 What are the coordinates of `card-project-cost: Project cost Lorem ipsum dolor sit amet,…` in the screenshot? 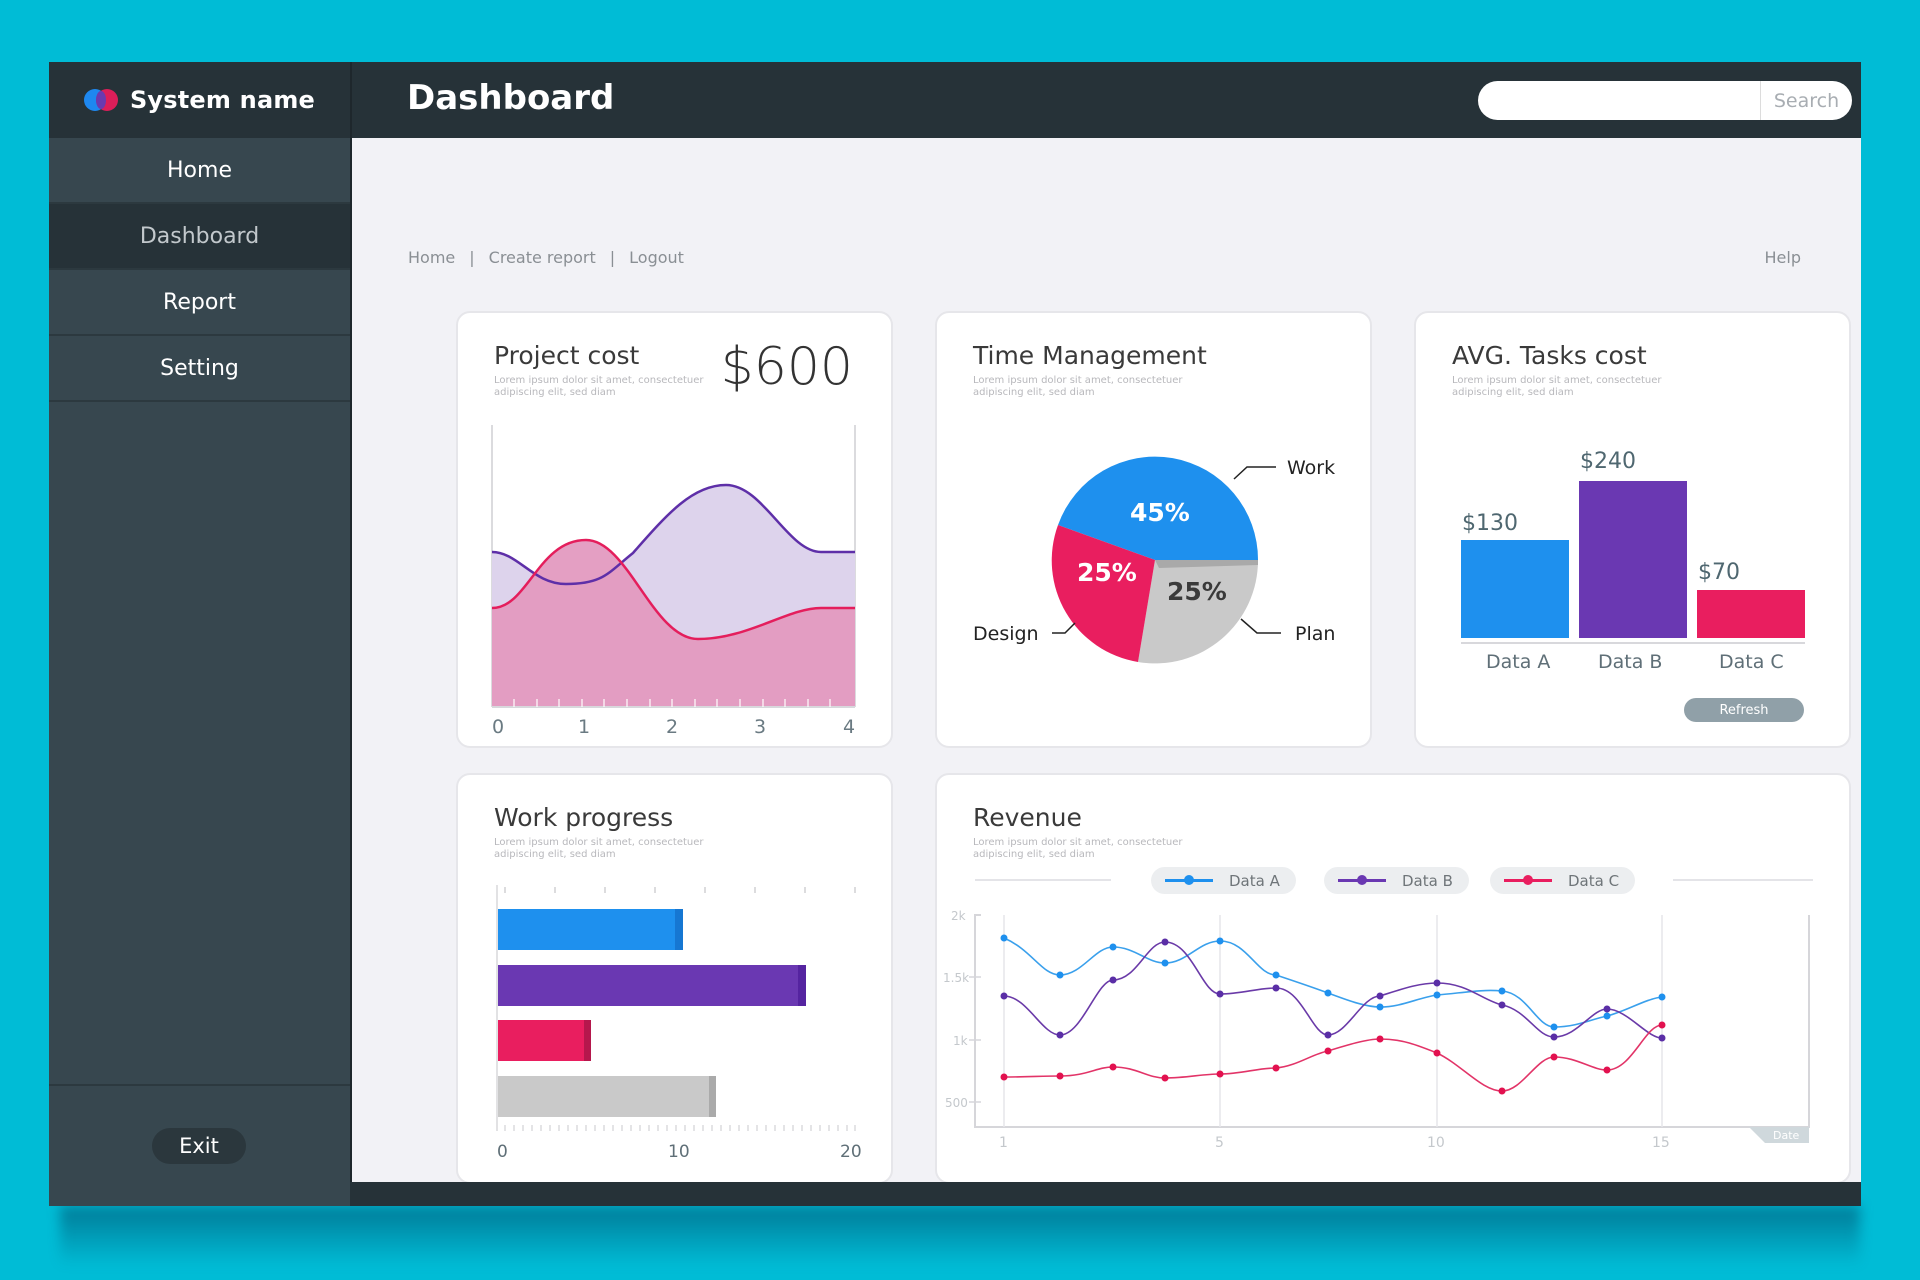 It's located at (674, 529).